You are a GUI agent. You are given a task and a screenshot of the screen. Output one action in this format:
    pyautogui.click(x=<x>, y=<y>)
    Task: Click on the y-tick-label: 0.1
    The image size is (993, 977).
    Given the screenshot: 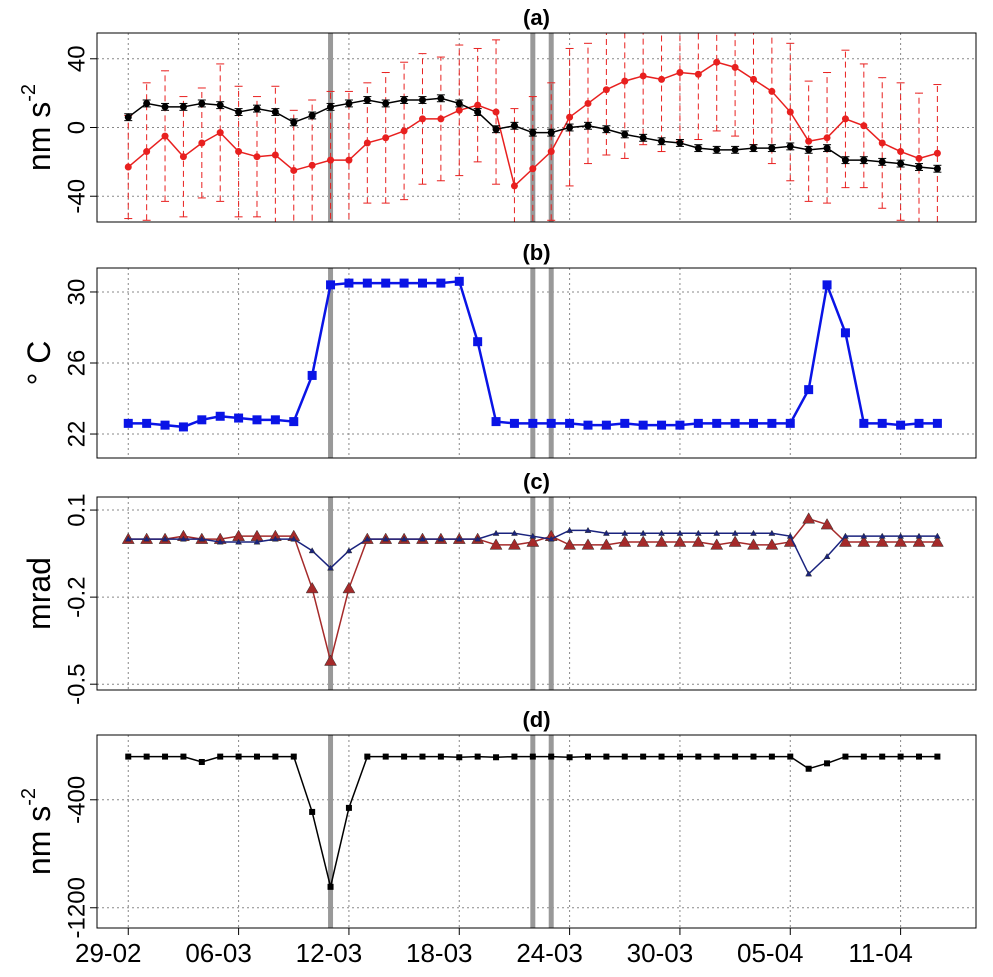 What is the action you would take?
    pyautogui.click(x=76, y=509)
    